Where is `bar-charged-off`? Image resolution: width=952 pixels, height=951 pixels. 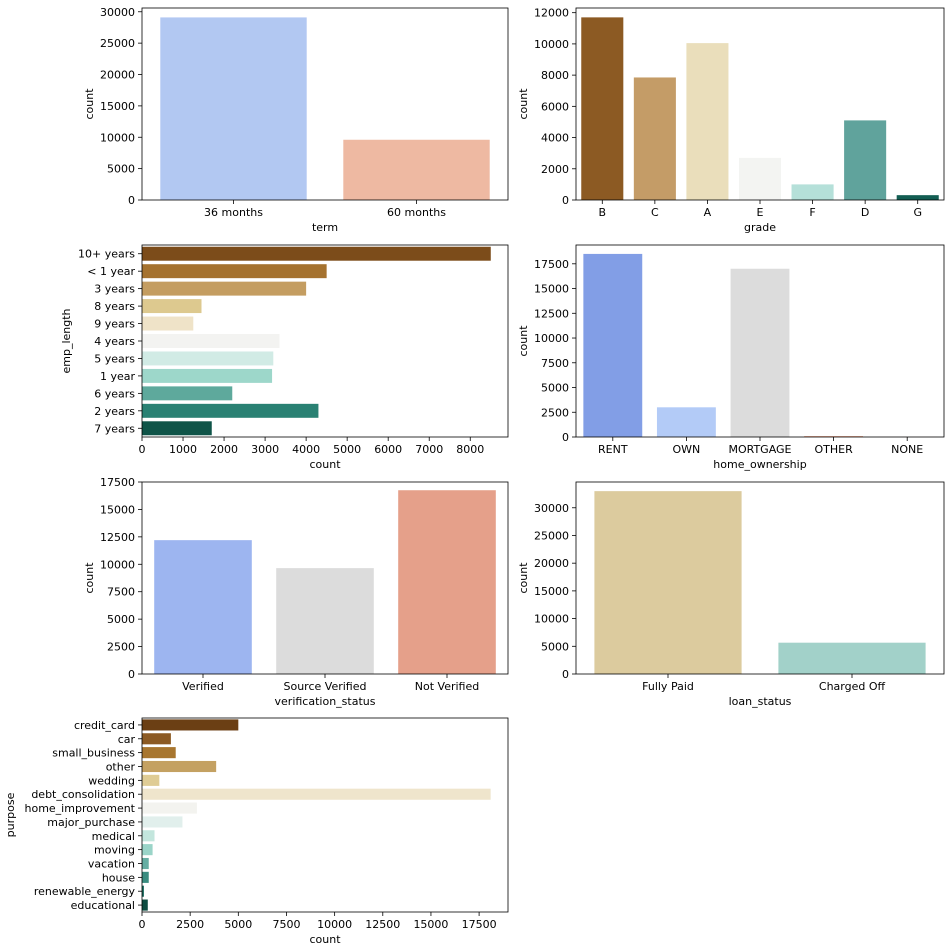
bar-charged-off is located at coordinates (852, 658).